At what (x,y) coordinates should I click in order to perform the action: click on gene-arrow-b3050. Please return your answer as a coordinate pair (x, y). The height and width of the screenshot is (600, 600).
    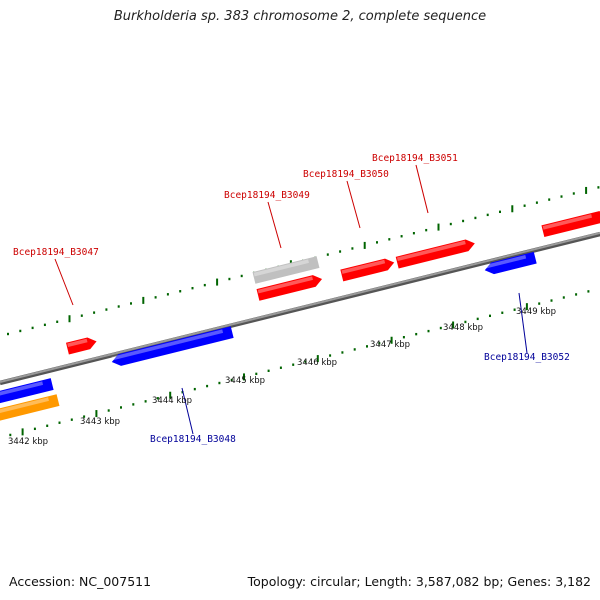
    Looking at the image, I should click on (367, 270).